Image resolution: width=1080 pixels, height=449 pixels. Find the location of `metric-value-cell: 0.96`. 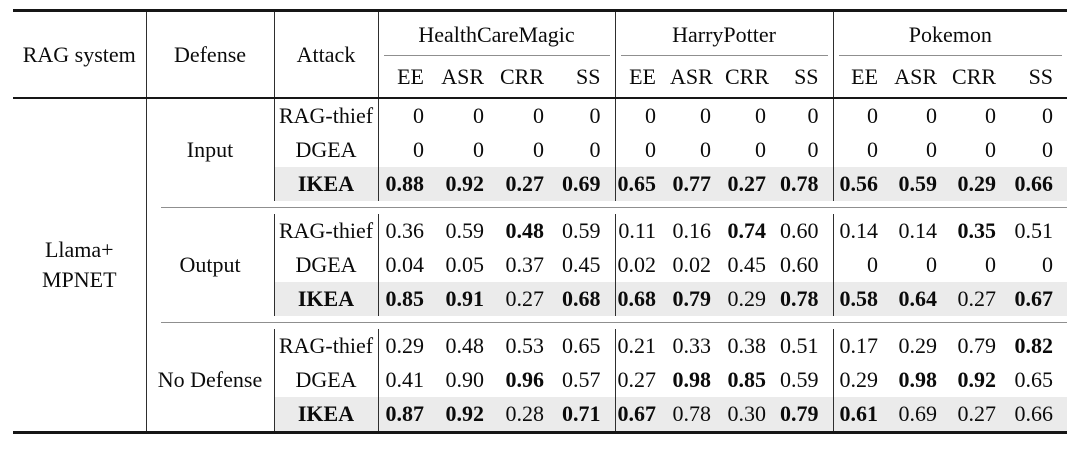

metric-value-cell: 0.96 is located at coordinates (525, 379).